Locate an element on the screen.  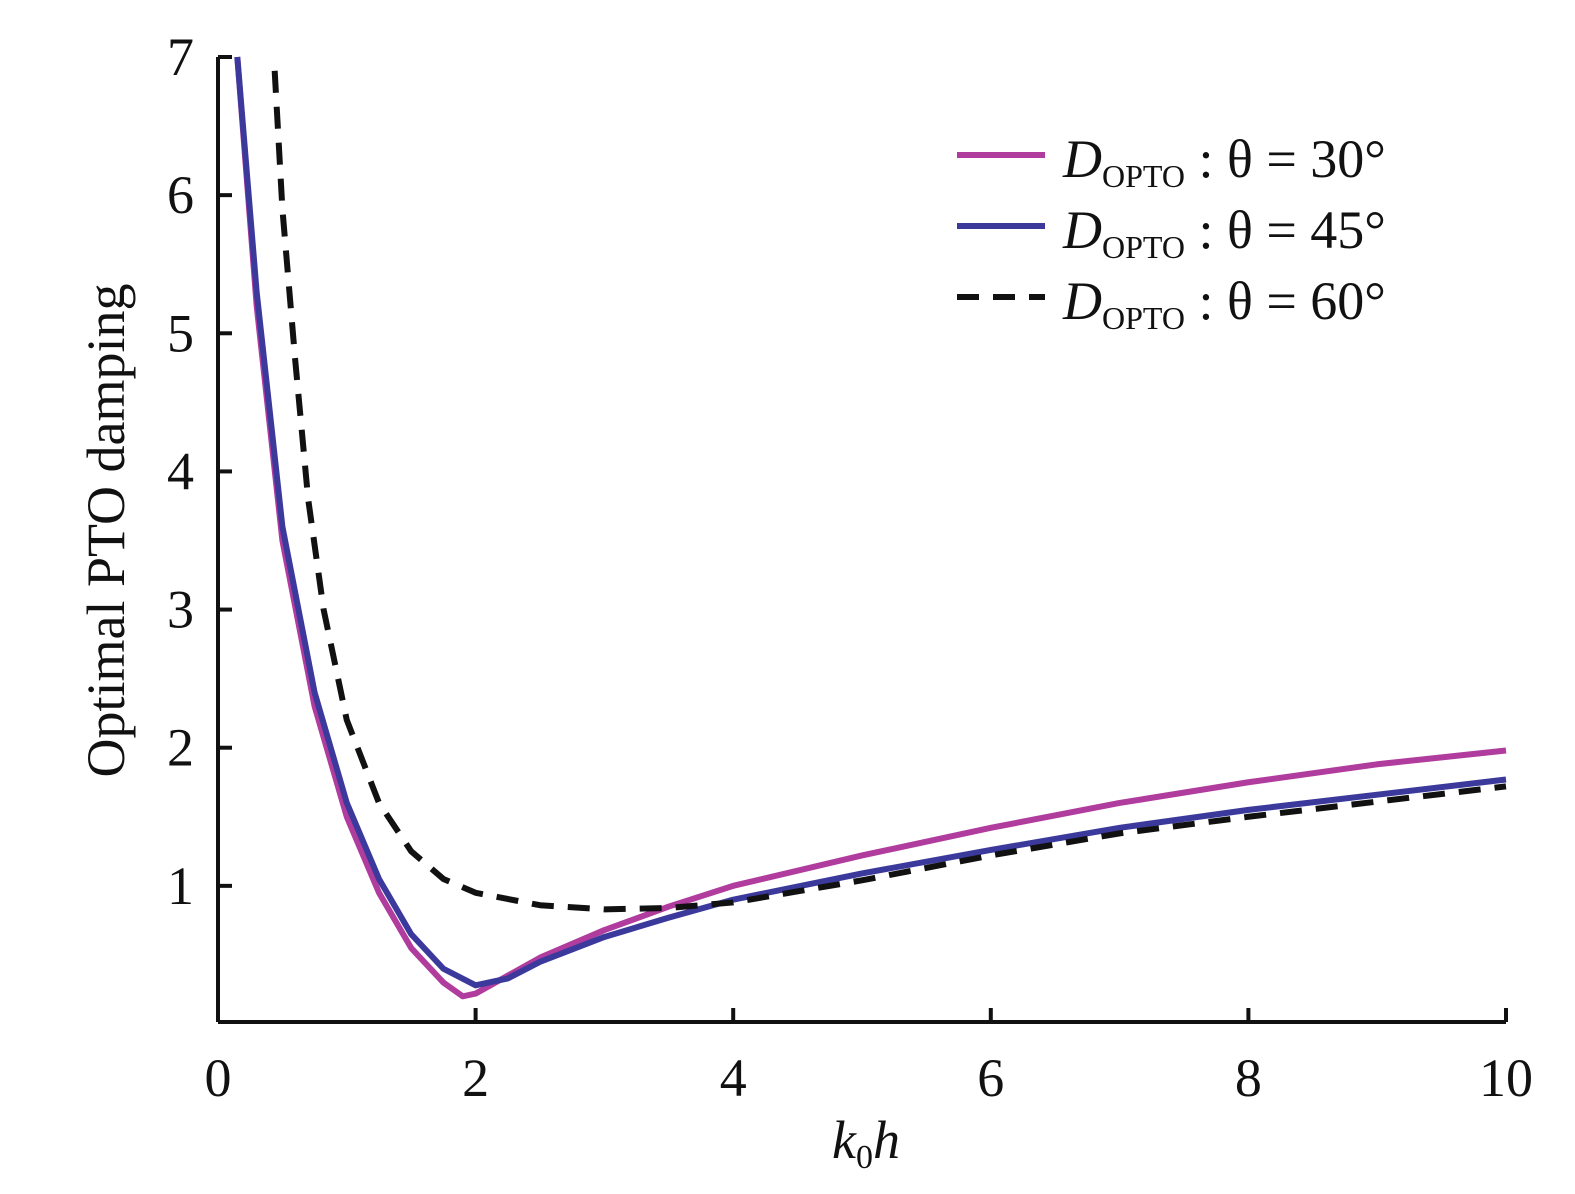
x-label-part: h is located at coordinates (886, 1140).